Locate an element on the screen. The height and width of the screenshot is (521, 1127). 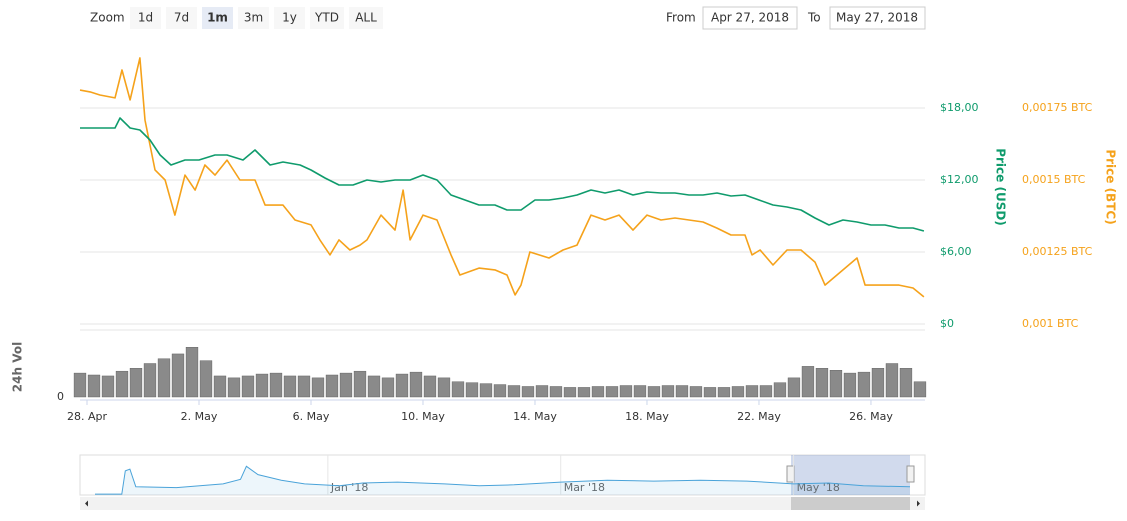
volume-tick-label: 0 is located at coordinates (60, 396).